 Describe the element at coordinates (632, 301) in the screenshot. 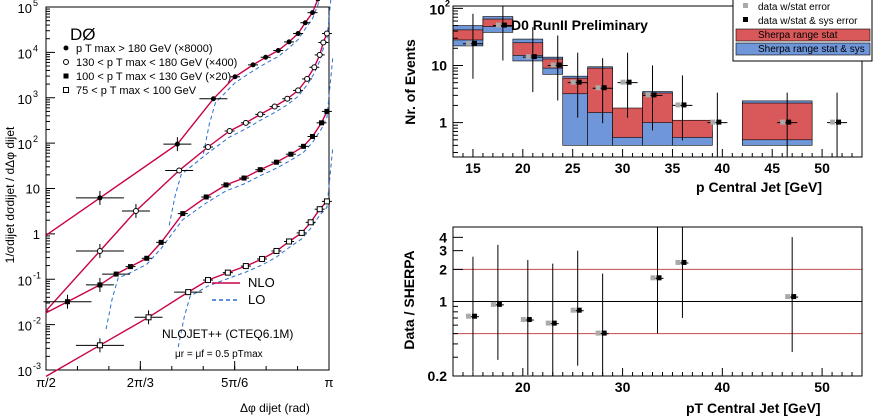

I see `bottom-data-points` at that location.